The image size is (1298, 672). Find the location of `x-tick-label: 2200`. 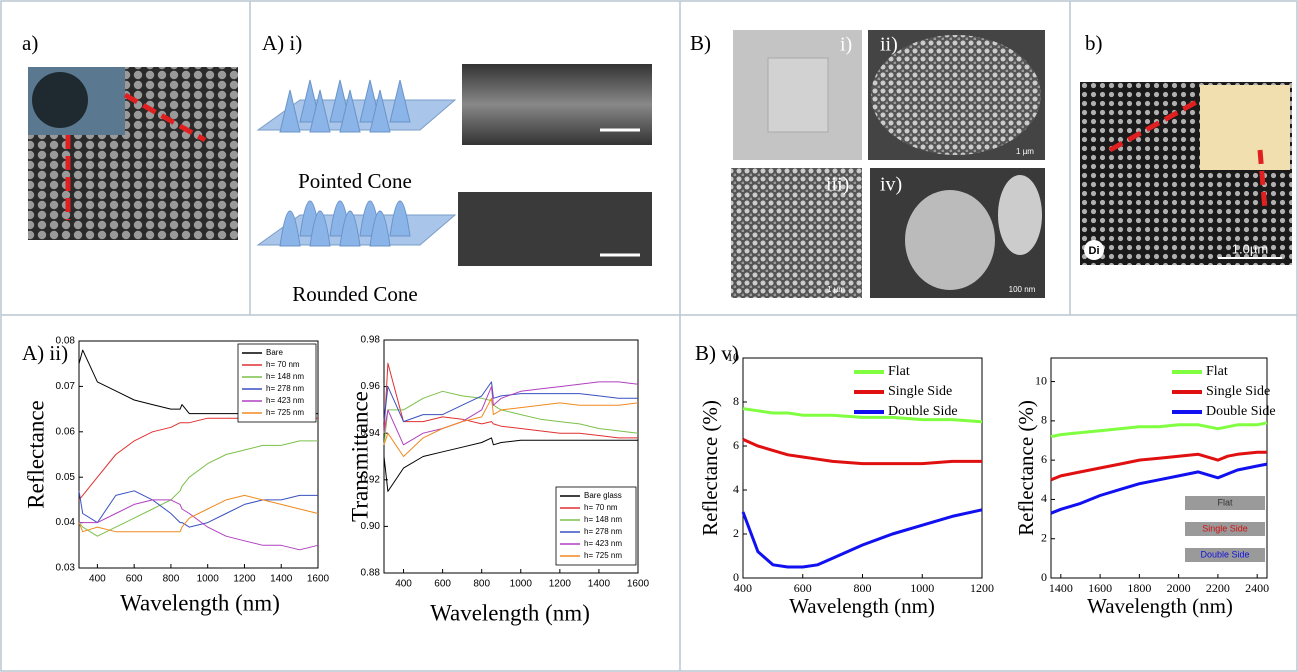

x-tick-label: 2200 is located at coordinates (1218, 588).